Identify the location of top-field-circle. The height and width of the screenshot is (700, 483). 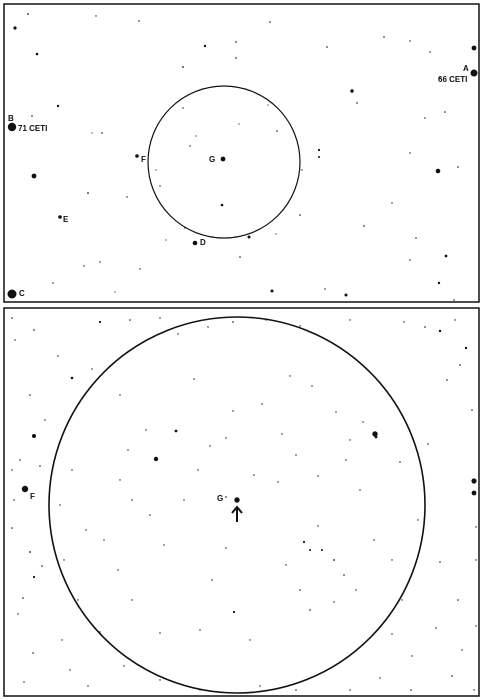
(224, 162).